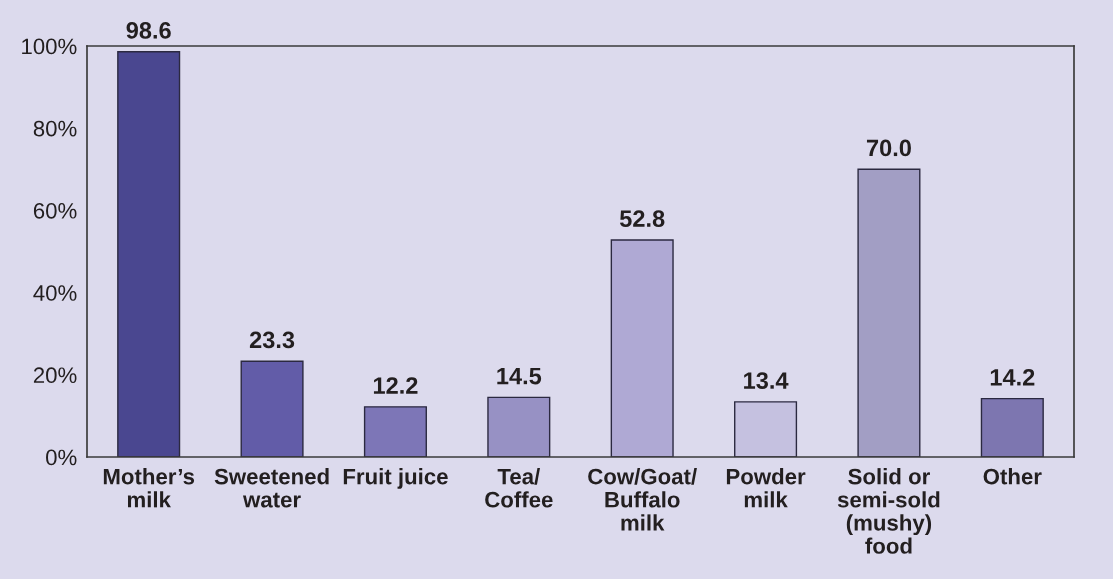 Image resolution: width=1113 pixels, height=579 pixels. What do you see at coordinates (149, 488) in the screenshot?
I see `x-tick-label: Mother’s milk` at bounding box center [149, 488].